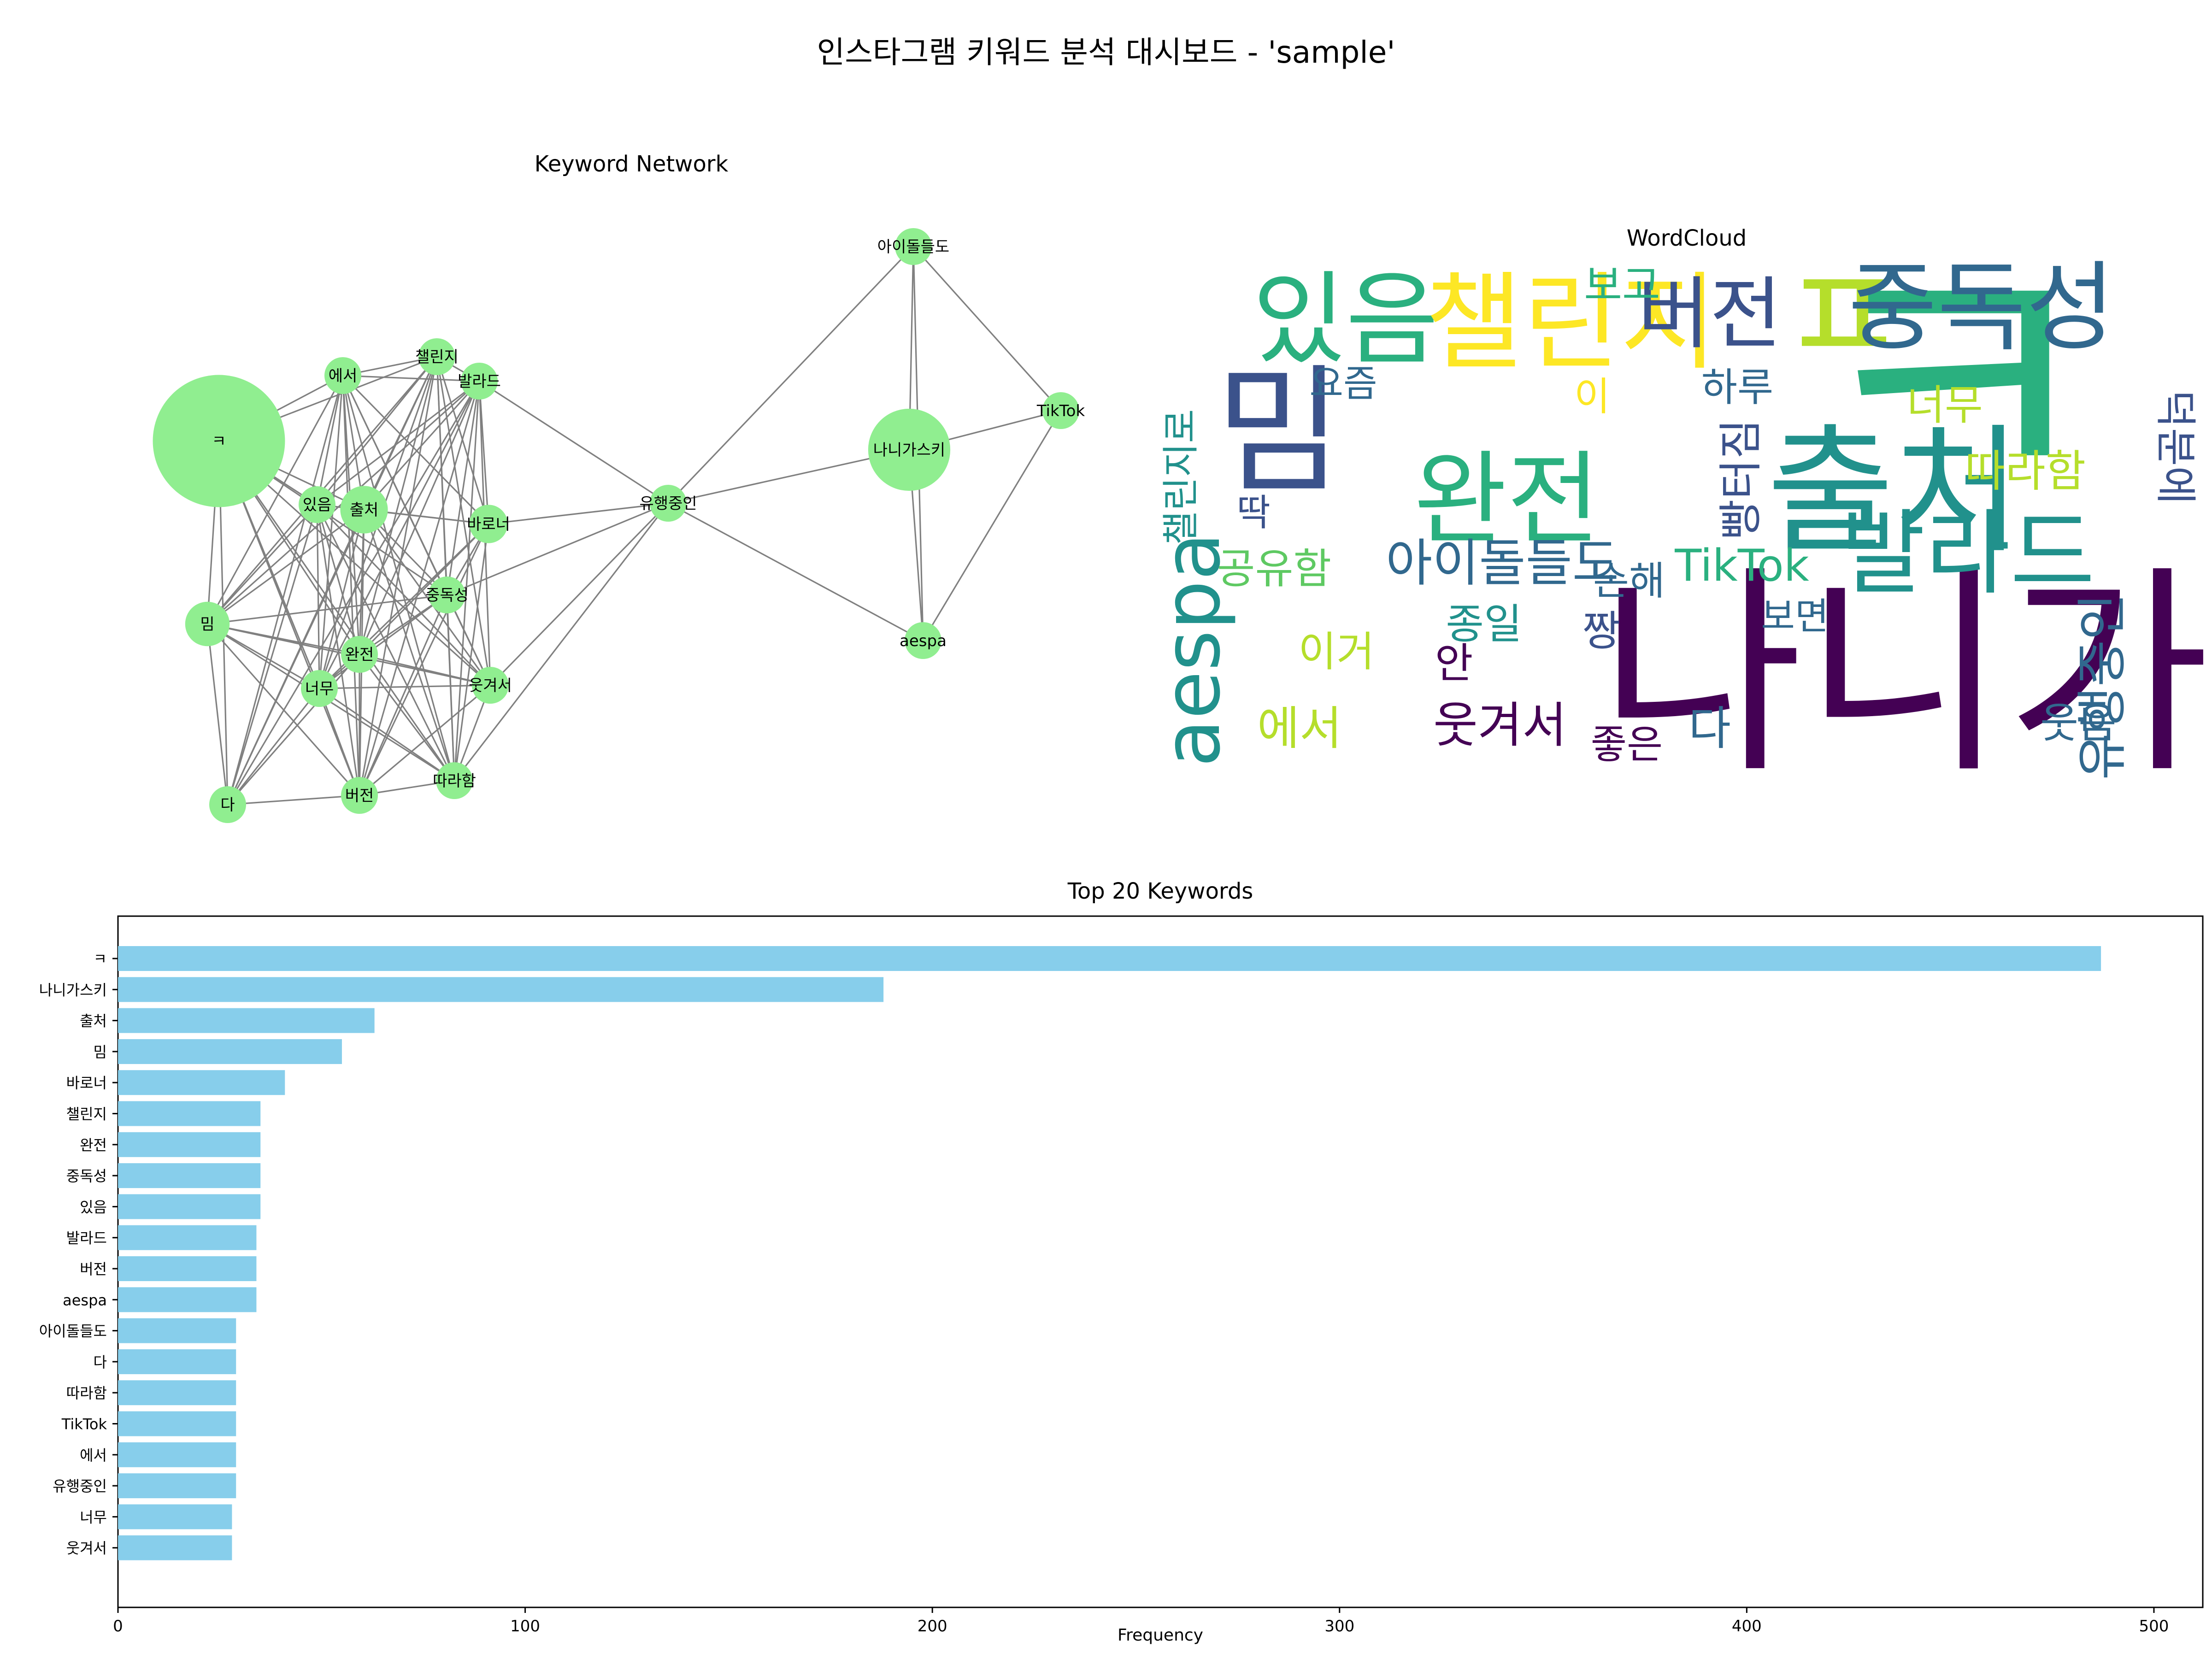  Describe the element at coordinates (1981, 307) in the screenshot. I see `wordcloud-word: 중독성` at that location.